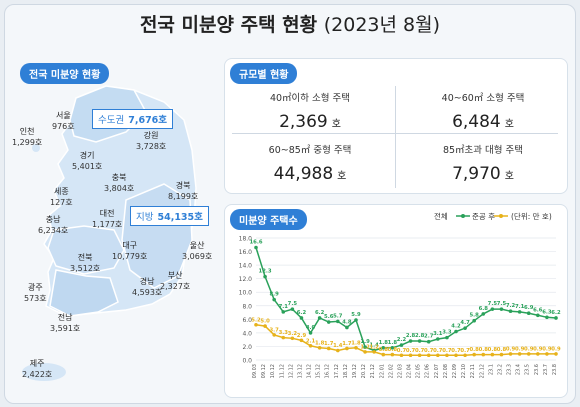 The image size is (580, 407). Describe the element at coordinates (310, 111) in the screenshot. I see `size-small-40: 40㎡이하 소형 주택 2,369 호` at that location.